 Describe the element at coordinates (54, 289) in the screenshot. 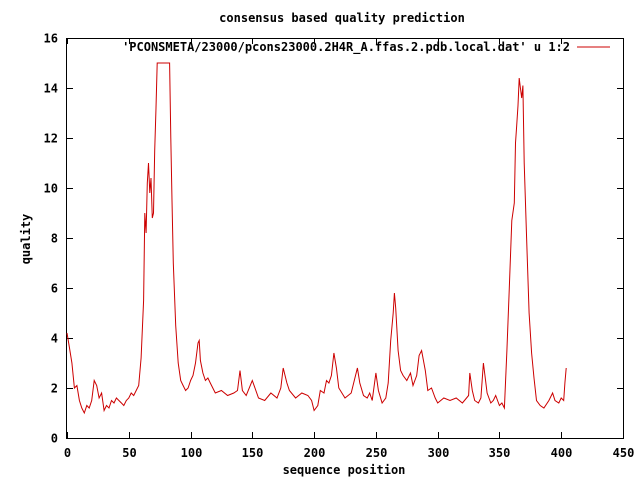

I see `y-tick-label: 6` at that location.